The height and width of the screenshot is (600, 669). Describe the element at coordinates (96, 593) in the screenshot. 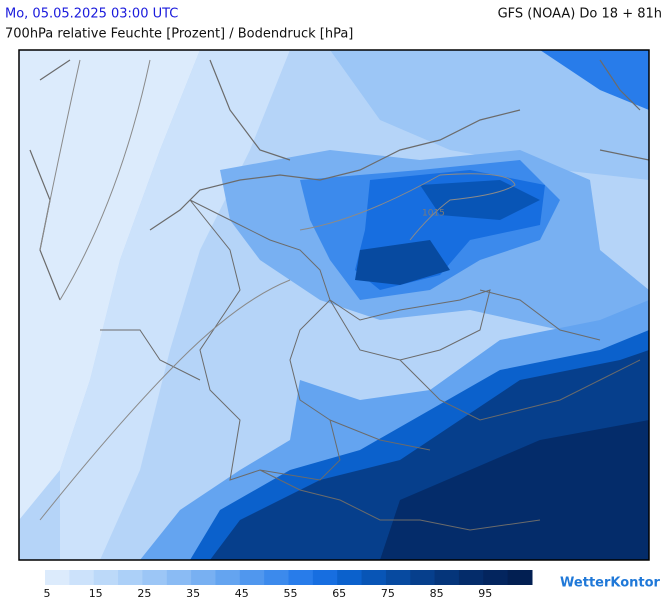

I see `legend-label: 15` at that location.